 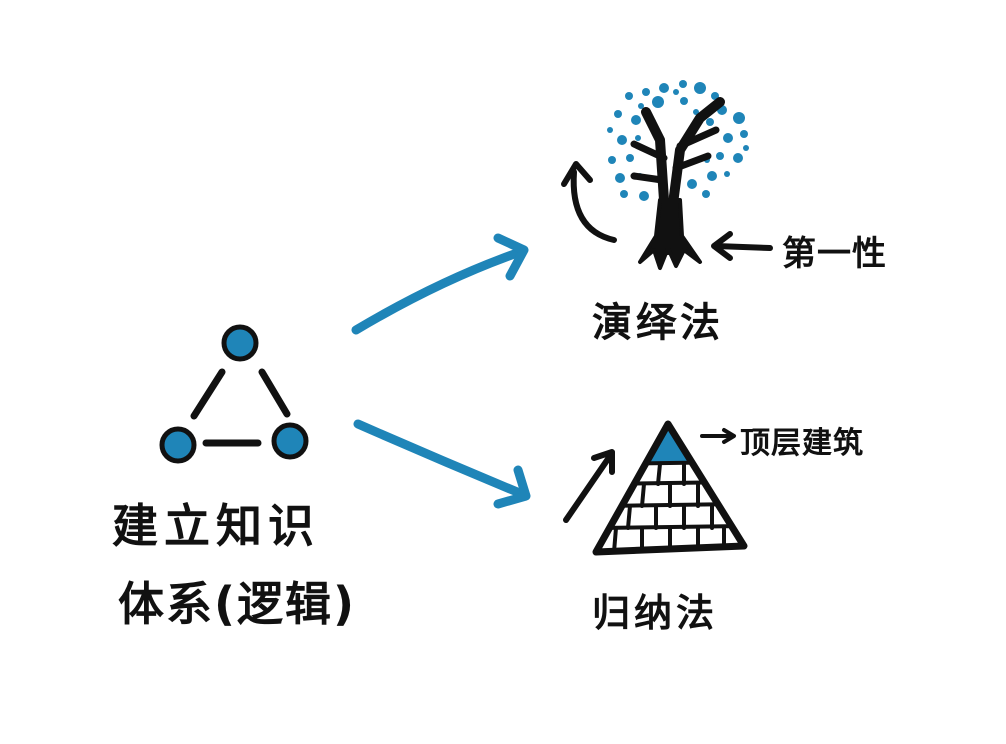 What do you see at coordinates (440, 284) in the screenshot?
I see `arrow-to-deduction` at bounding box center [440, 284].